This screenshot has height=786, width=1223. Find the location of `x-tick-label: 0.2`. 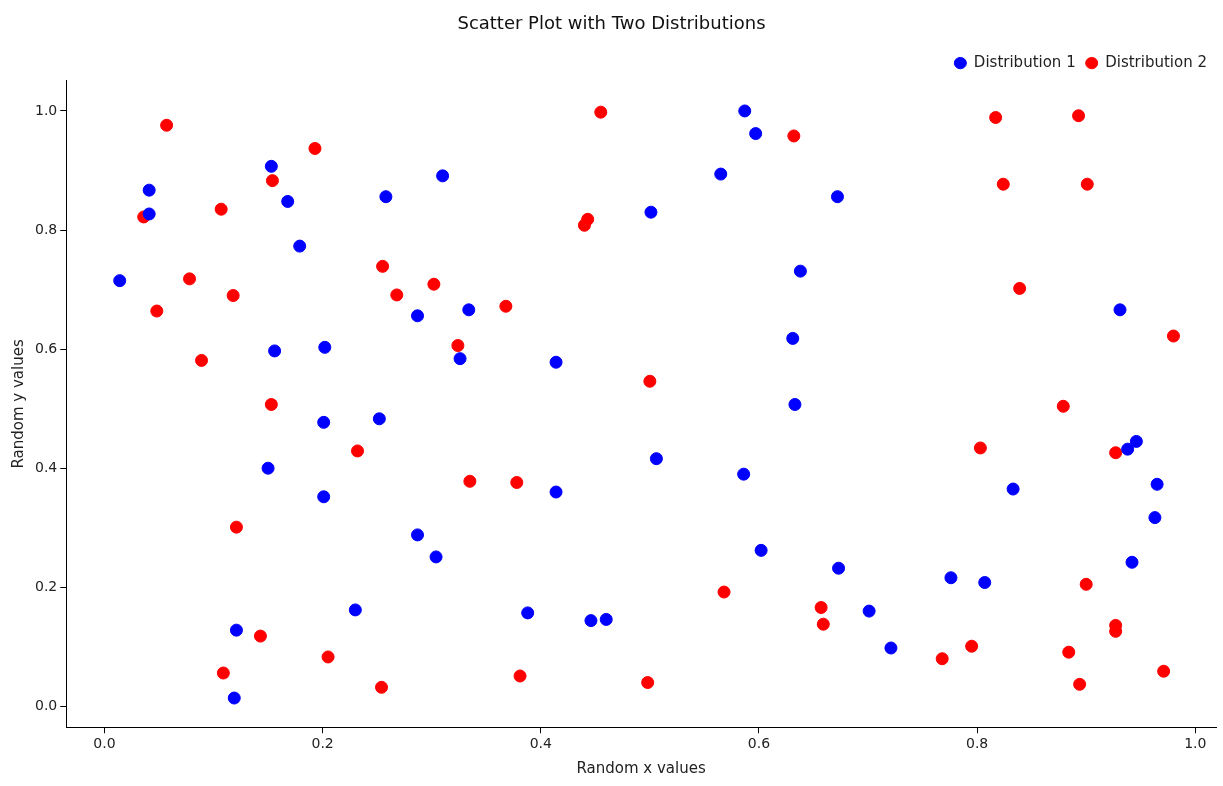

x-tick-label: 0.2 is located at coordinates (322, 743).